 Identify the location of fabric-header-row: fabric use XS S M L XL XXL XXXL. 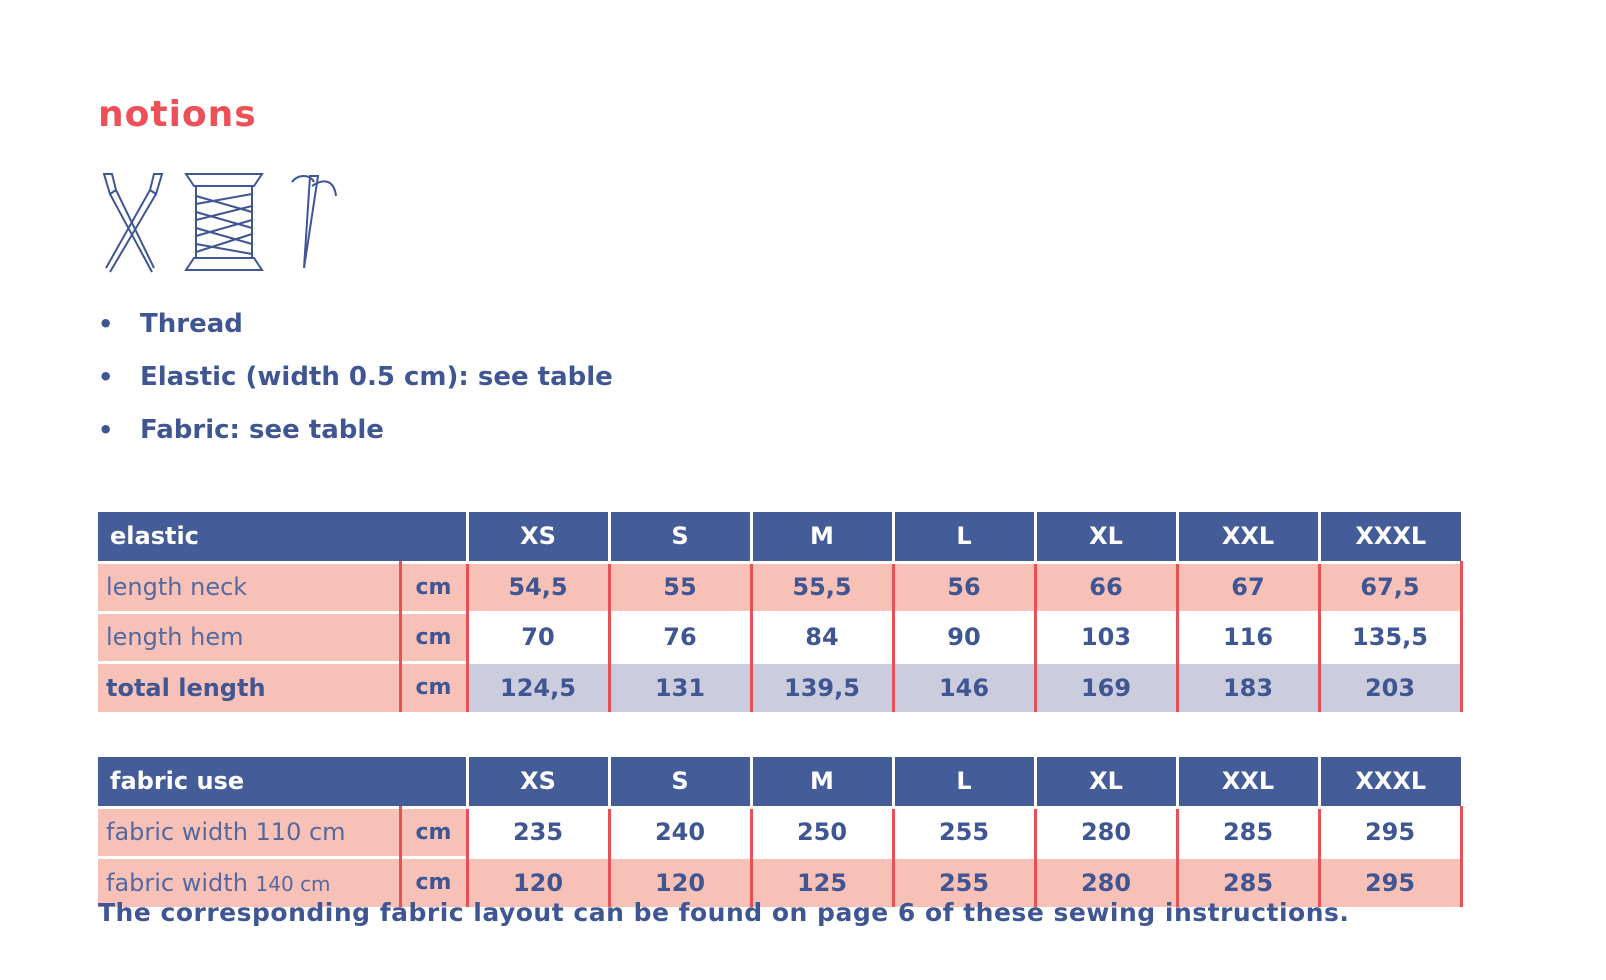
(779, 782).